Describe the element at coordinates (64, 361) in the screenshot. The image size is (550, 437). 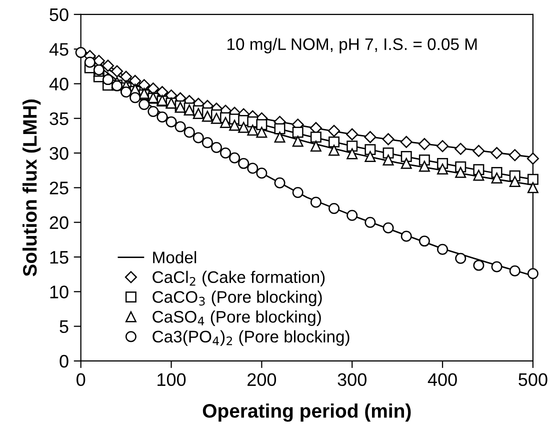
I see `y-tick-label: 0` at that location.